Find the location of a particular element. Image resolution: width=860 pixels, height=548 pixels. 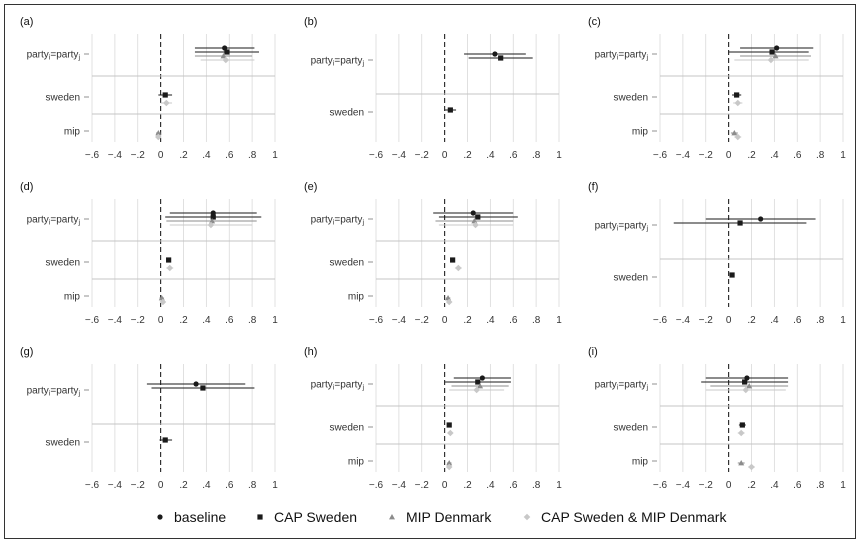

legend-marker-mip_denmark is located at coordinates (392, 517).